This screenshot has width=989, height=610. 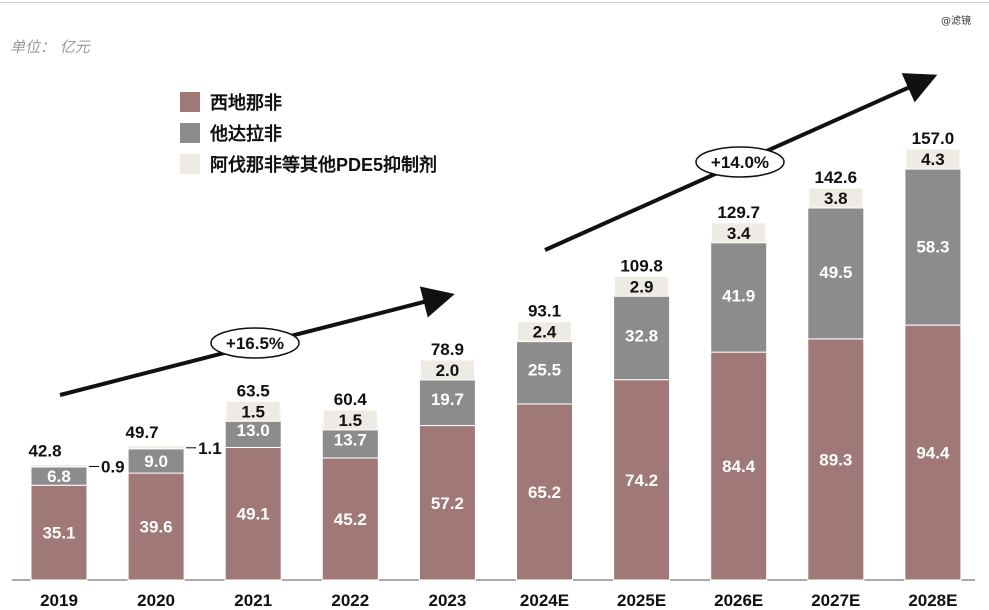 I want to click on x-tick-label: 2026E, so click(x=738, y=600).